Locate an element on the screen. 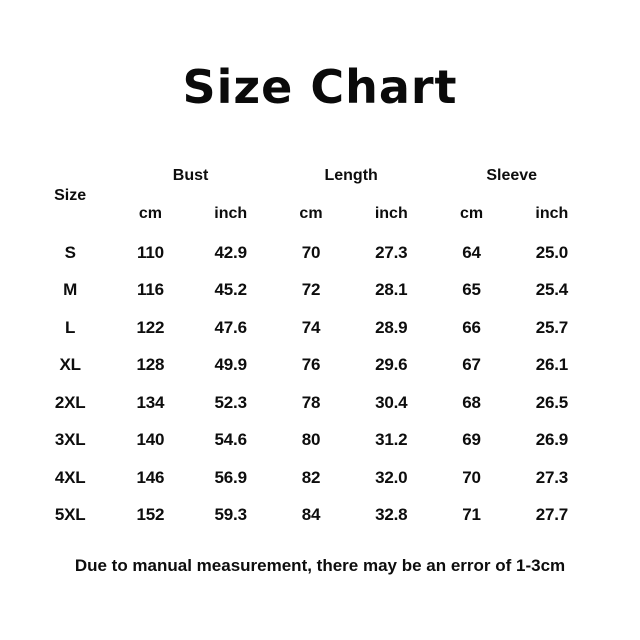  unit-header-length-inch: inch is located at coordinates (391, 213).